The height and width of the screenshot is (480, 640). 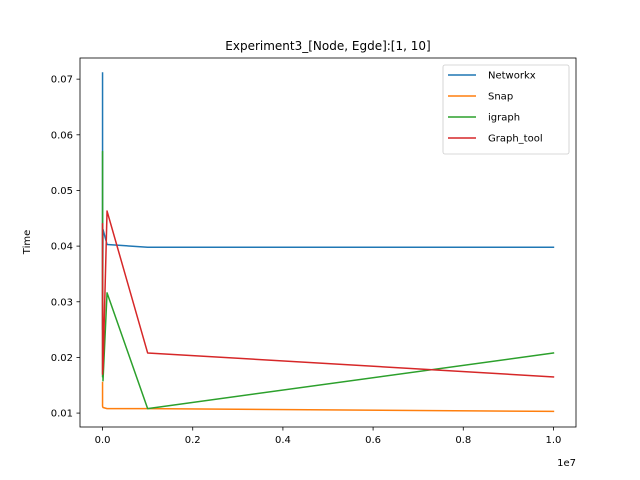 What do you see at coordinates (62, 247) in the screenshot?
I see `y-tick-label: 0.04` at bounding box center [62, 247].